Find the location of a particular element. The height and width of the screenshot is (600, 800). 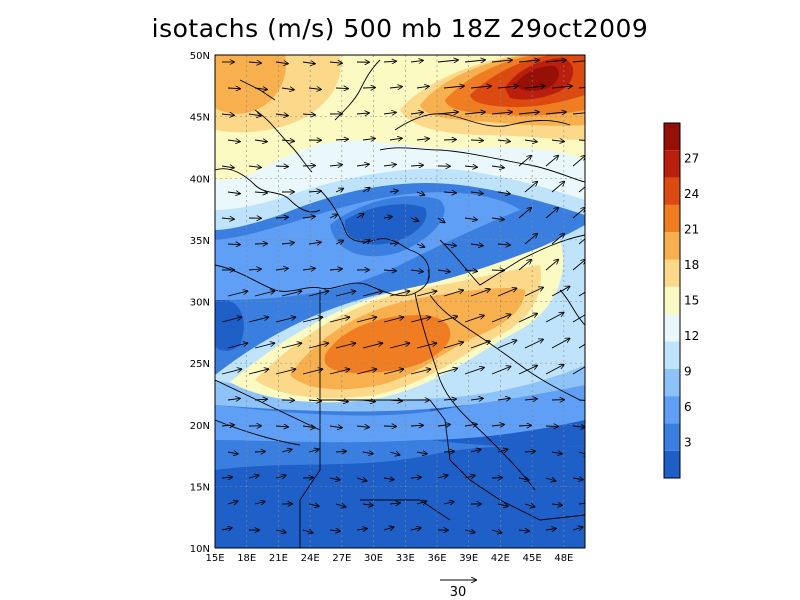

colorbar-label: 21 is located at coordinates (691, 230).